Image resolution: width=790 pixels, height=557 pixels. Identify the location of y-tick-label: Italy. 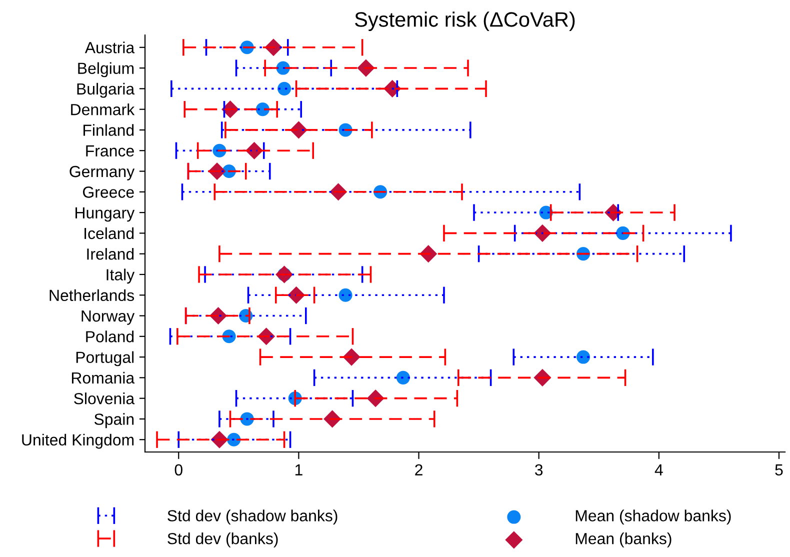
(120, 276).